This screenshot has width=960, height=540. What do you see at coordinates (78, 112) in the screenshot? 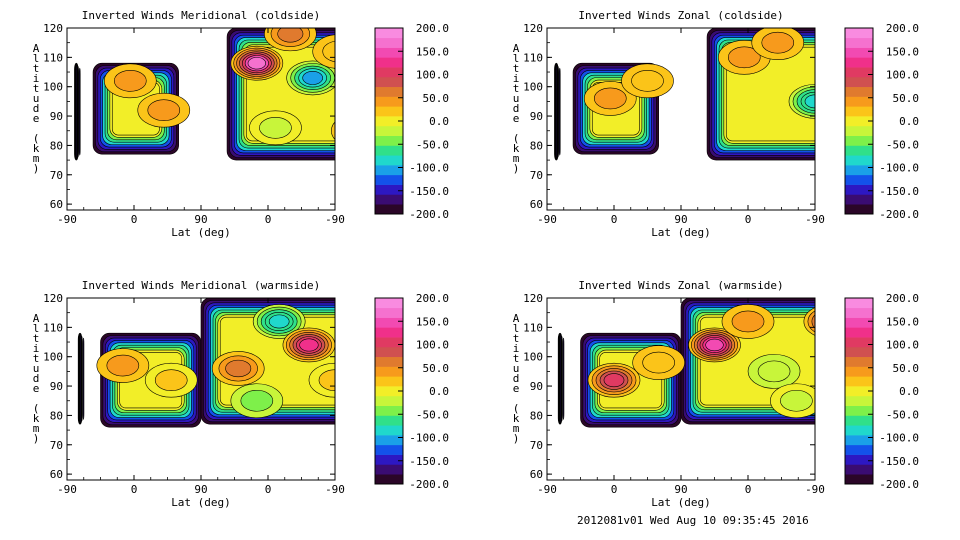
I see `contour-shell` at bounding box center [78, 112].